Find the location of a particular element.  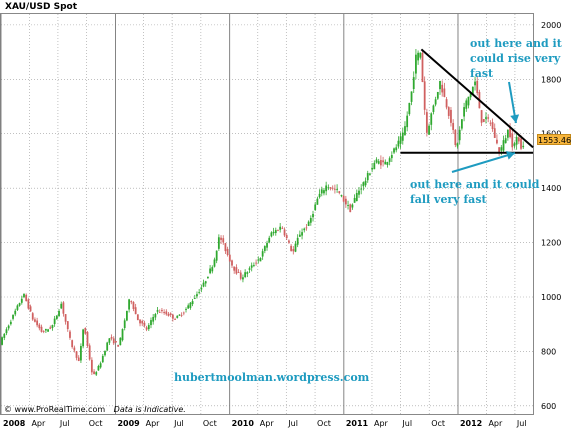

chart-title: XAU/USD Spot is located at coordinates (41, 7).